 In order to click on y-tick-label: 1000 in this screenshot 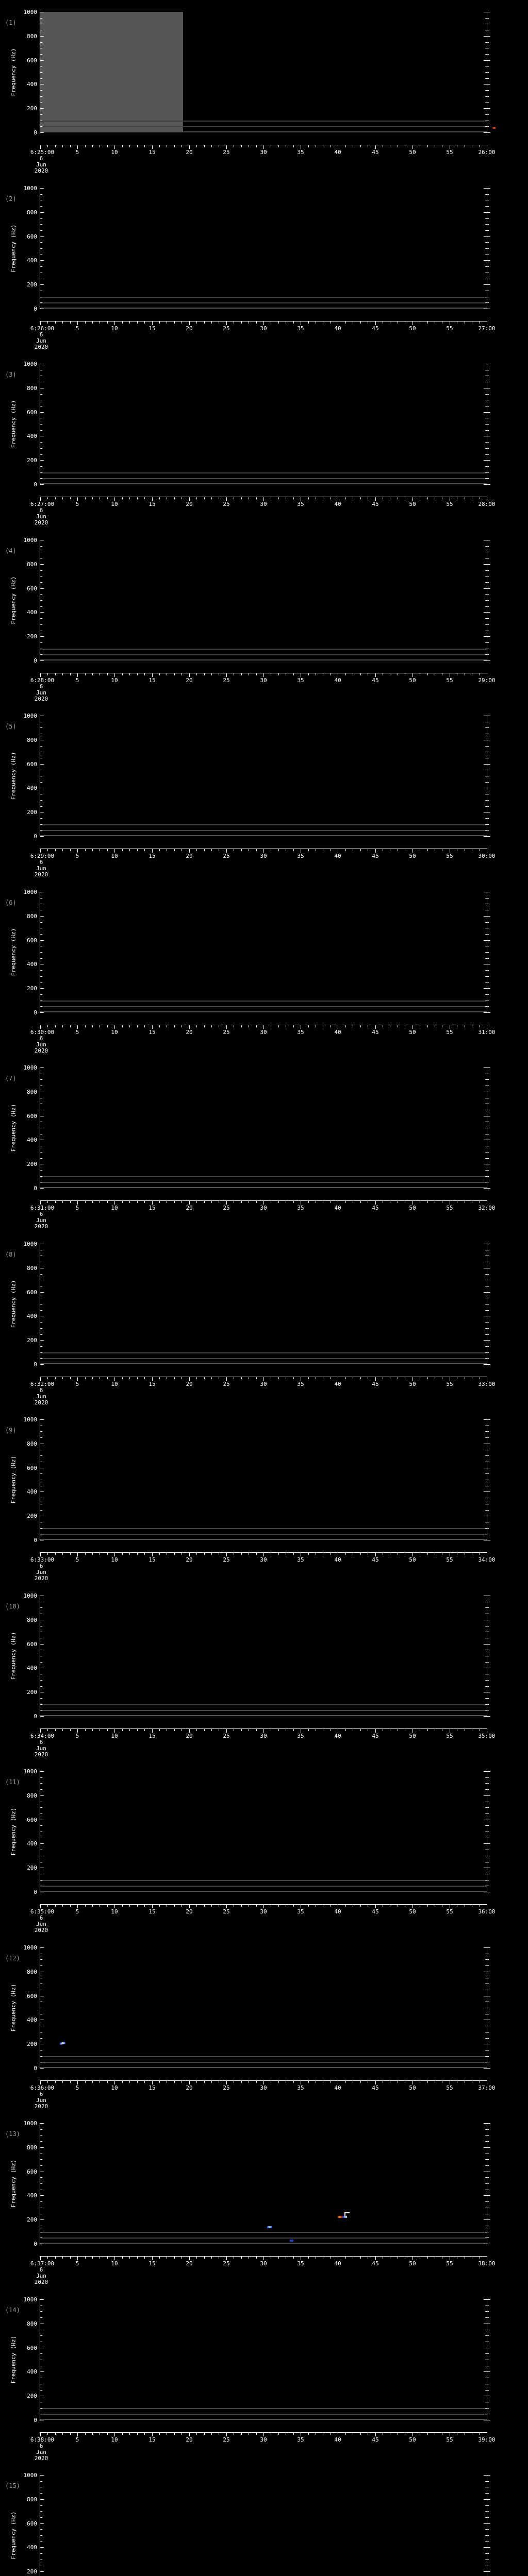, I will do `click(31, 1244)`.